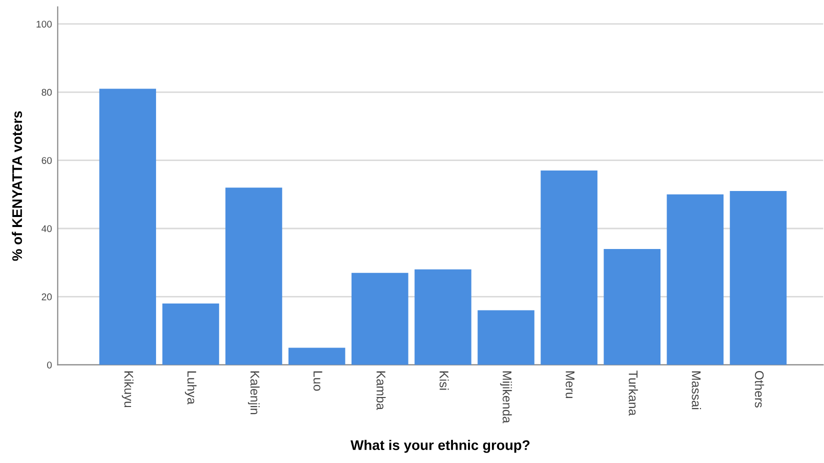  I want to click on x-tick-label: Massai, so click(696, 390).